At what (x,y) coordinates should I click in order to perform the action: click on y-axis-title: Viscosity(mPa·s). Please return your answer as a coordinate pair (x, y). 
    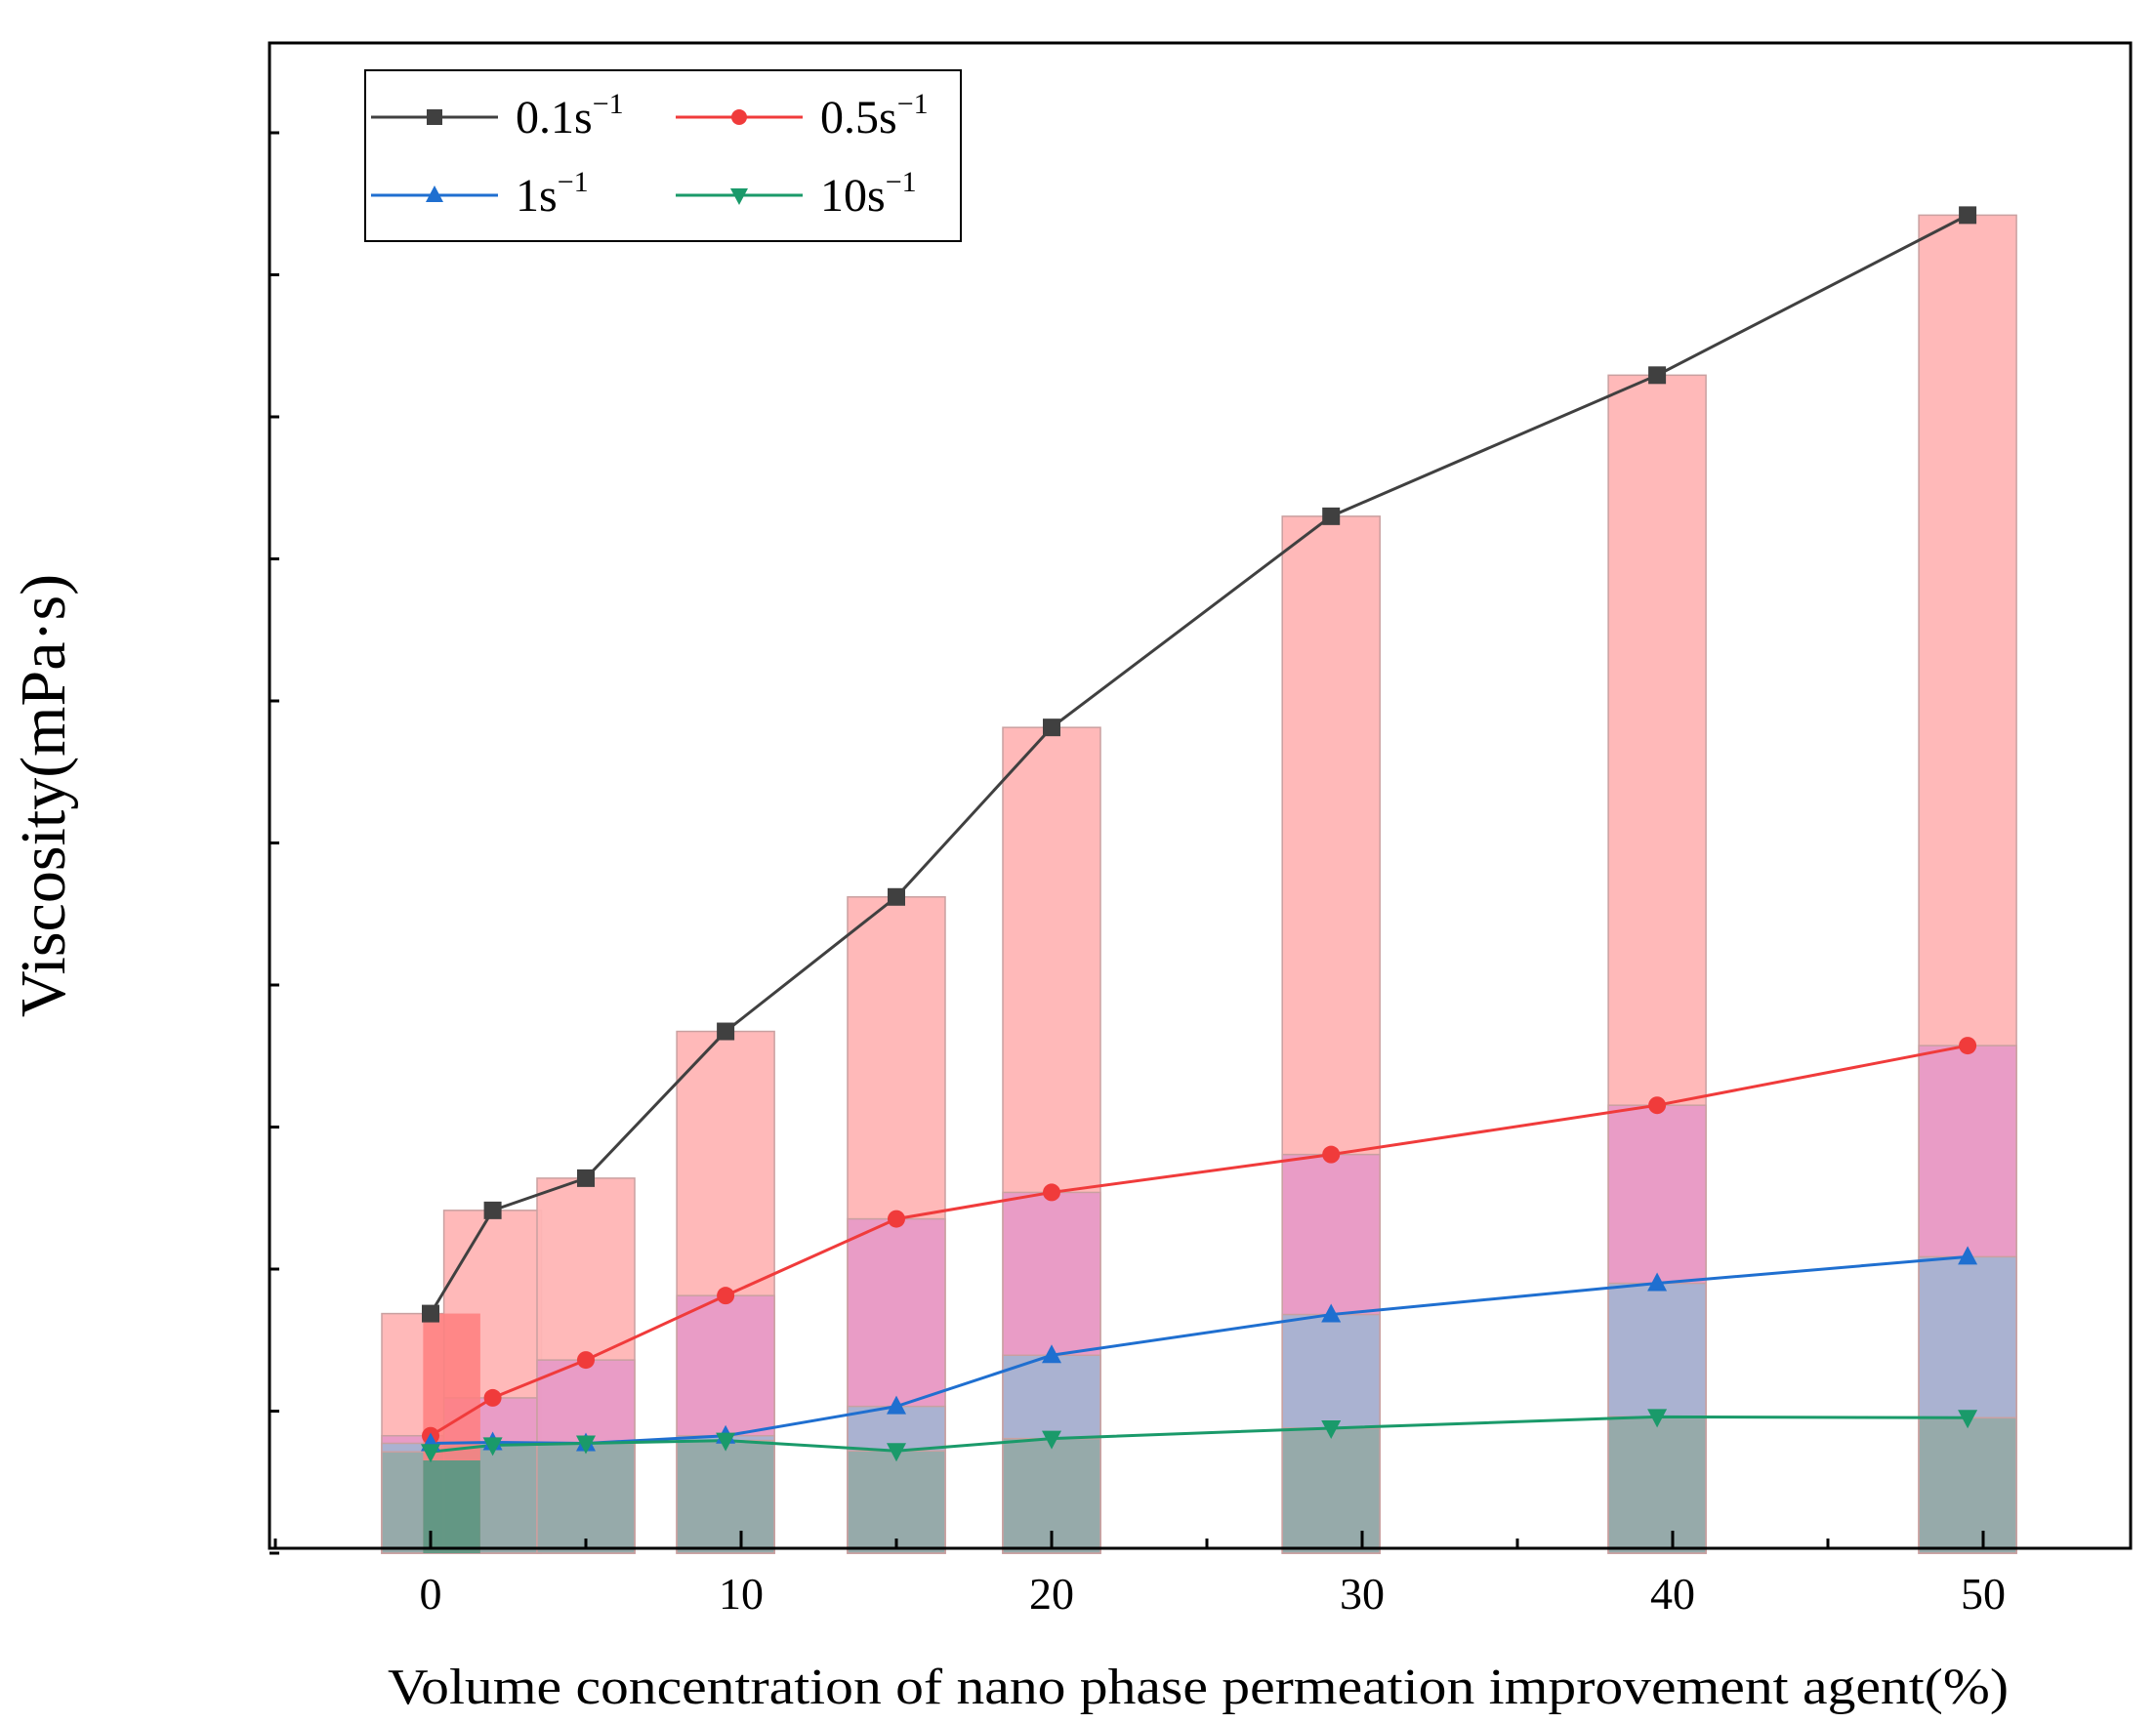
    Looking at the image, I should click on (44, 795).